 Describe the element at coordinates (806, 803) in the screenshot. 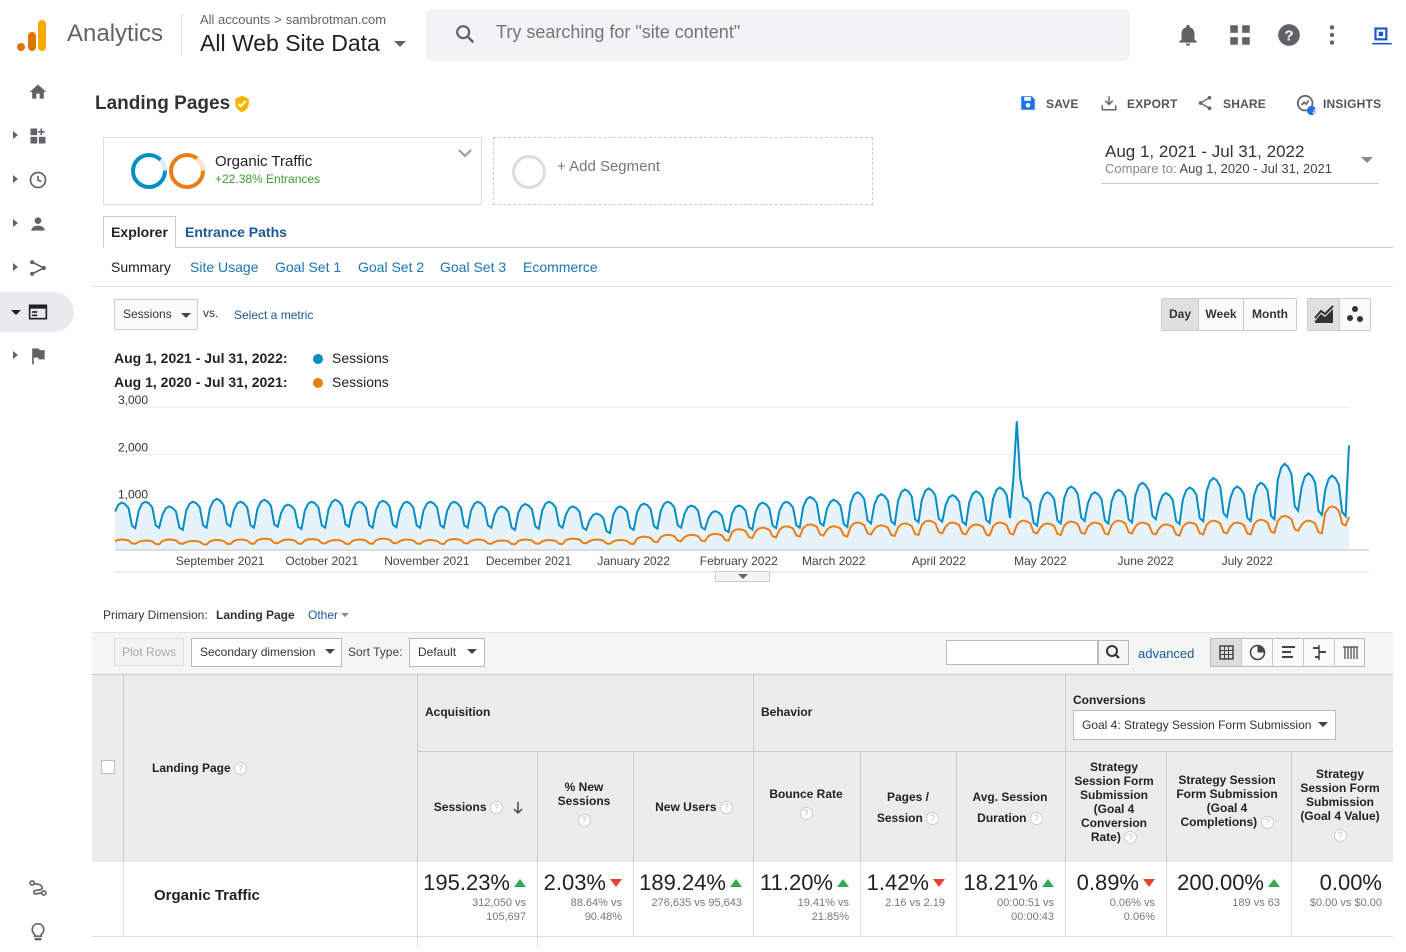

I see `bounce-rate-column-header: Bounce Rate?` at that location.